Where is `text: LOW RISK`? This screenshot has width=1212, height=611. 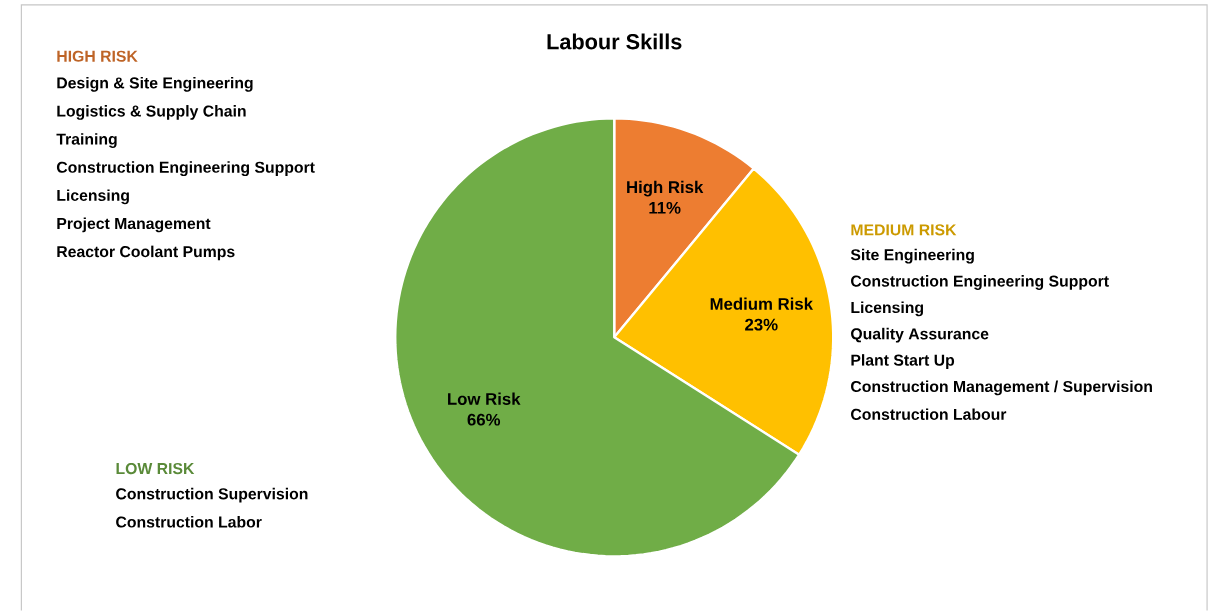
text: LOW RISK is located at coordinates (155, 468).